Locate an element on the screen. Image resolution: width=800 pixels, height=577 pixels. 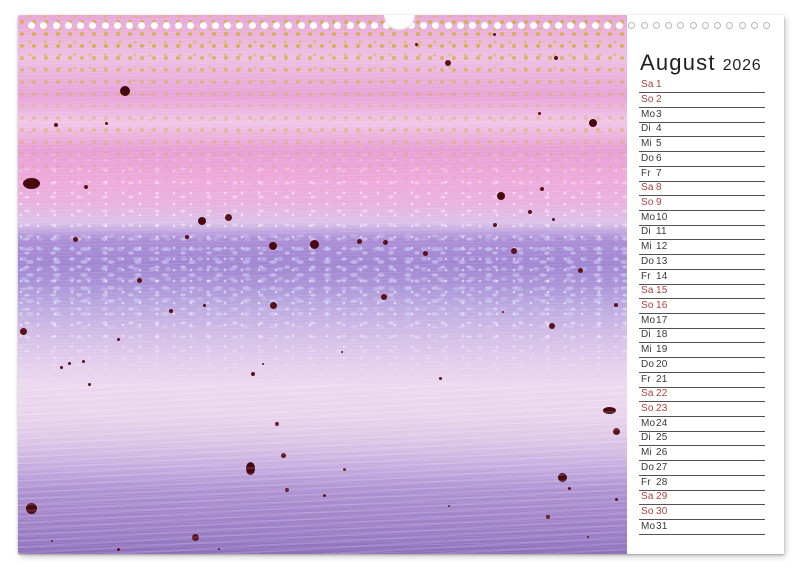
day-number: 1 is located at coordinates (659, 85).